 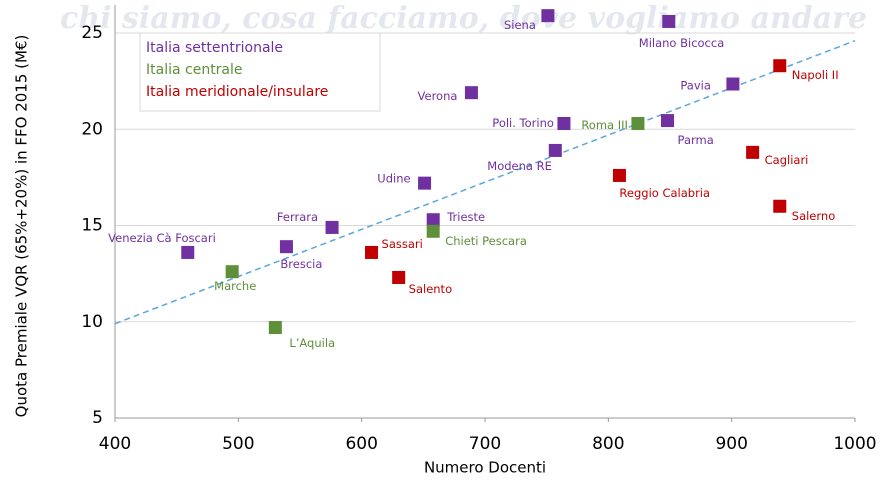 What do you see at coordinates (604, 125) in the screenshot?
I see `point-label: Roma III` at bounding box center [604, 125].